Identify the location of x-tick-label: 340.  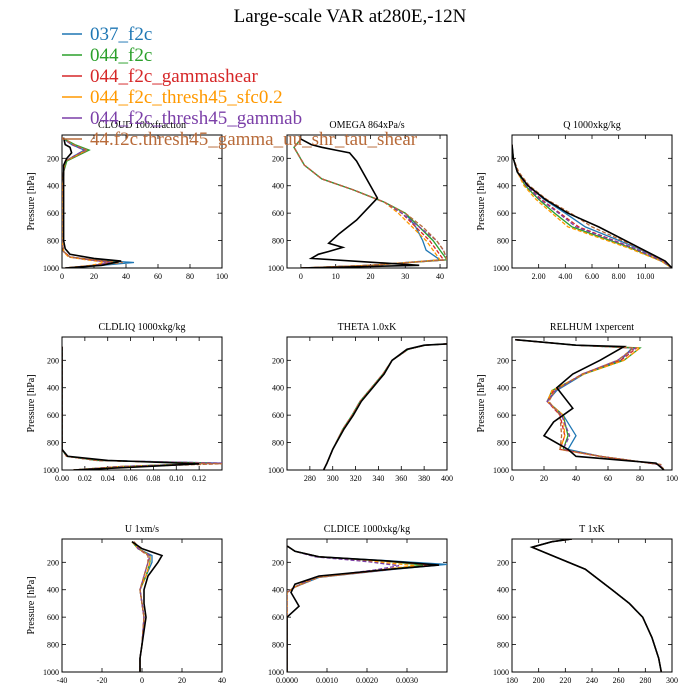
(378, 478).